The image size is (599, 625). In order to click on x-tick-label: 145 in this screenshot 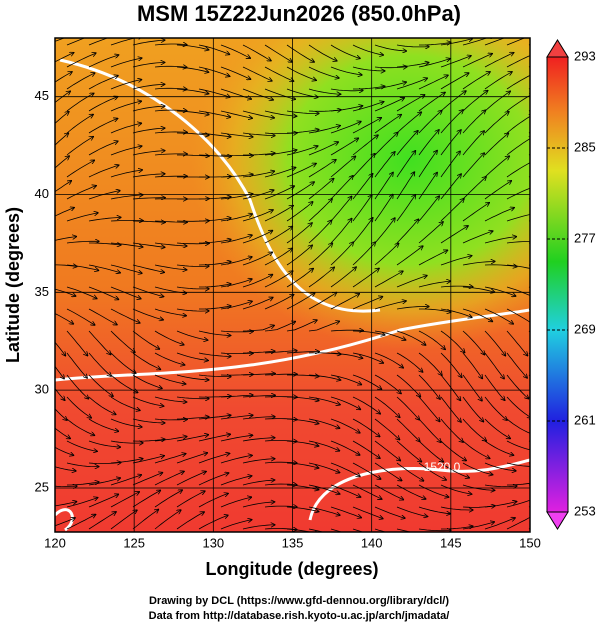, I will do `click(451, 542)`.